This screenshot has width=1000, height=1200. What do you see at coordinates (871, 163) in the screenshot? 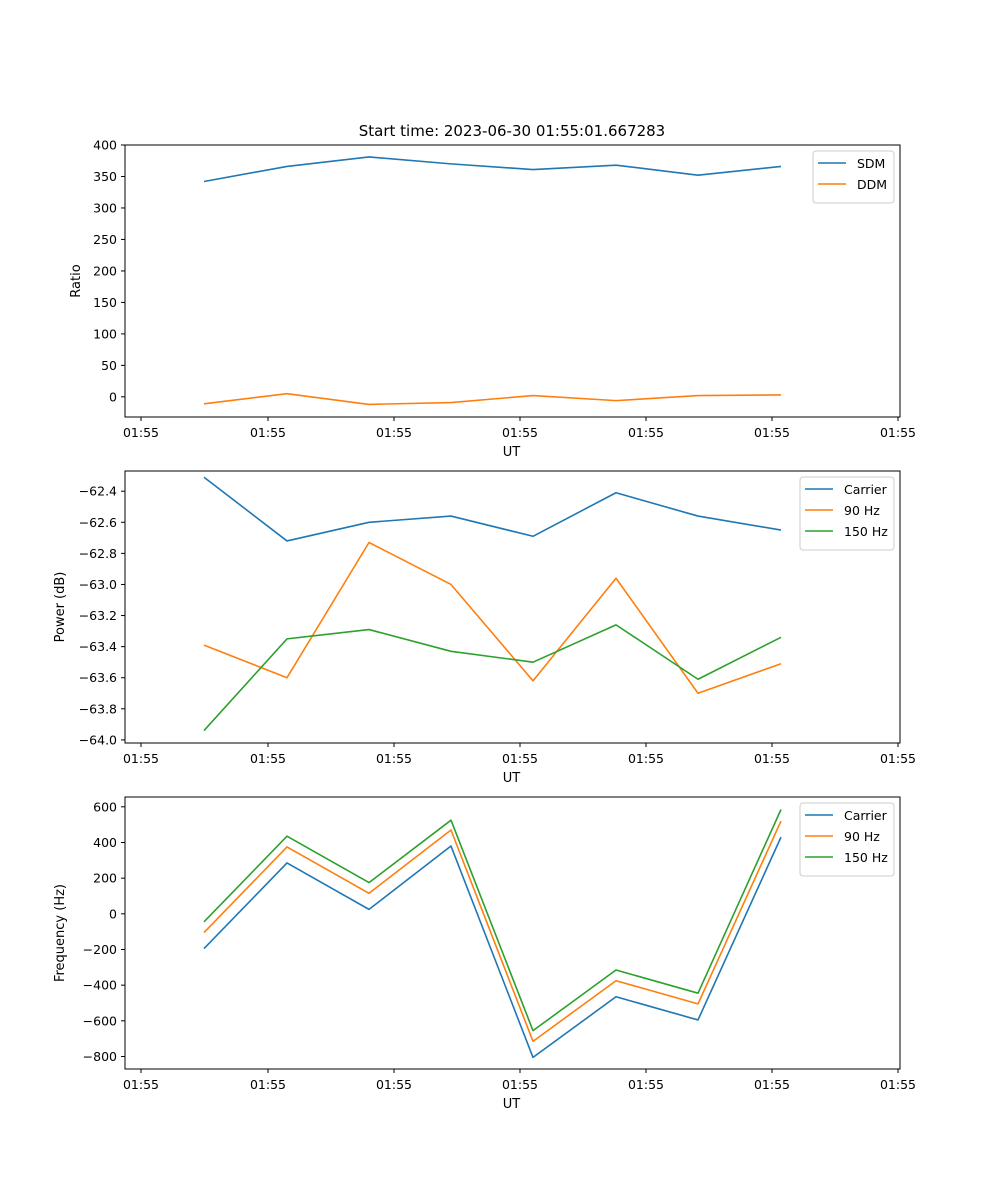
I see `legend-label: SDM` at bounding box center [871, 163].